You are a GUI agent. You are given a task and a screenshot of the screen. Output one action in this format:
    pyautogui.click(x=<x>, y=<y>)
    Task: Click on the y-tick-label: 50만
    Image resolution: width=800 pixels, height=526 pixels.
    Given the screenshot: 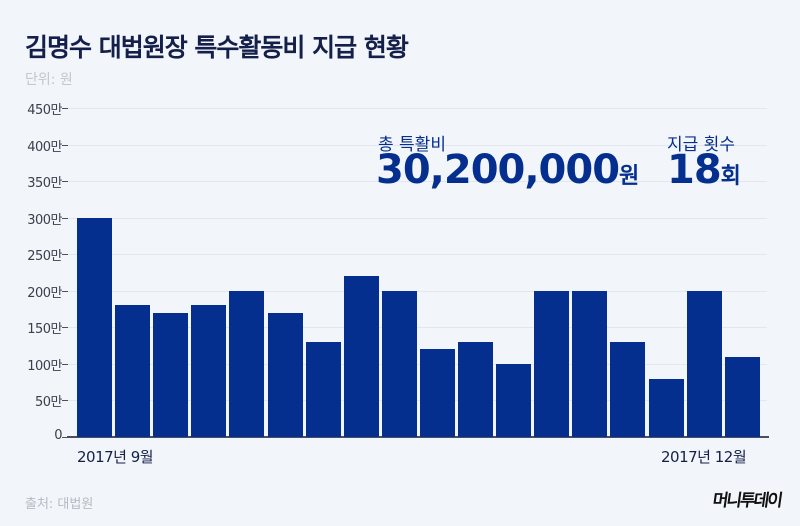 What is the action you would take?
    pyautogui.click(x=48, y=403)
    